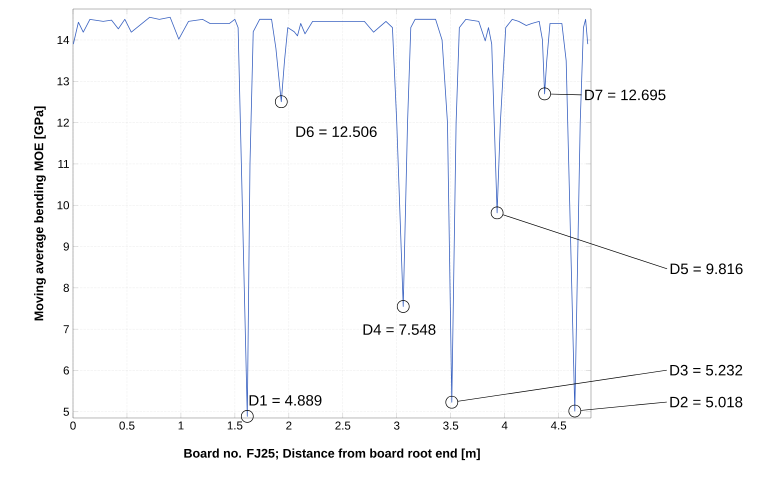 This screenshot has height=481, width=780. I want to click on x-tick-label: 2.5, so click(342, 426).